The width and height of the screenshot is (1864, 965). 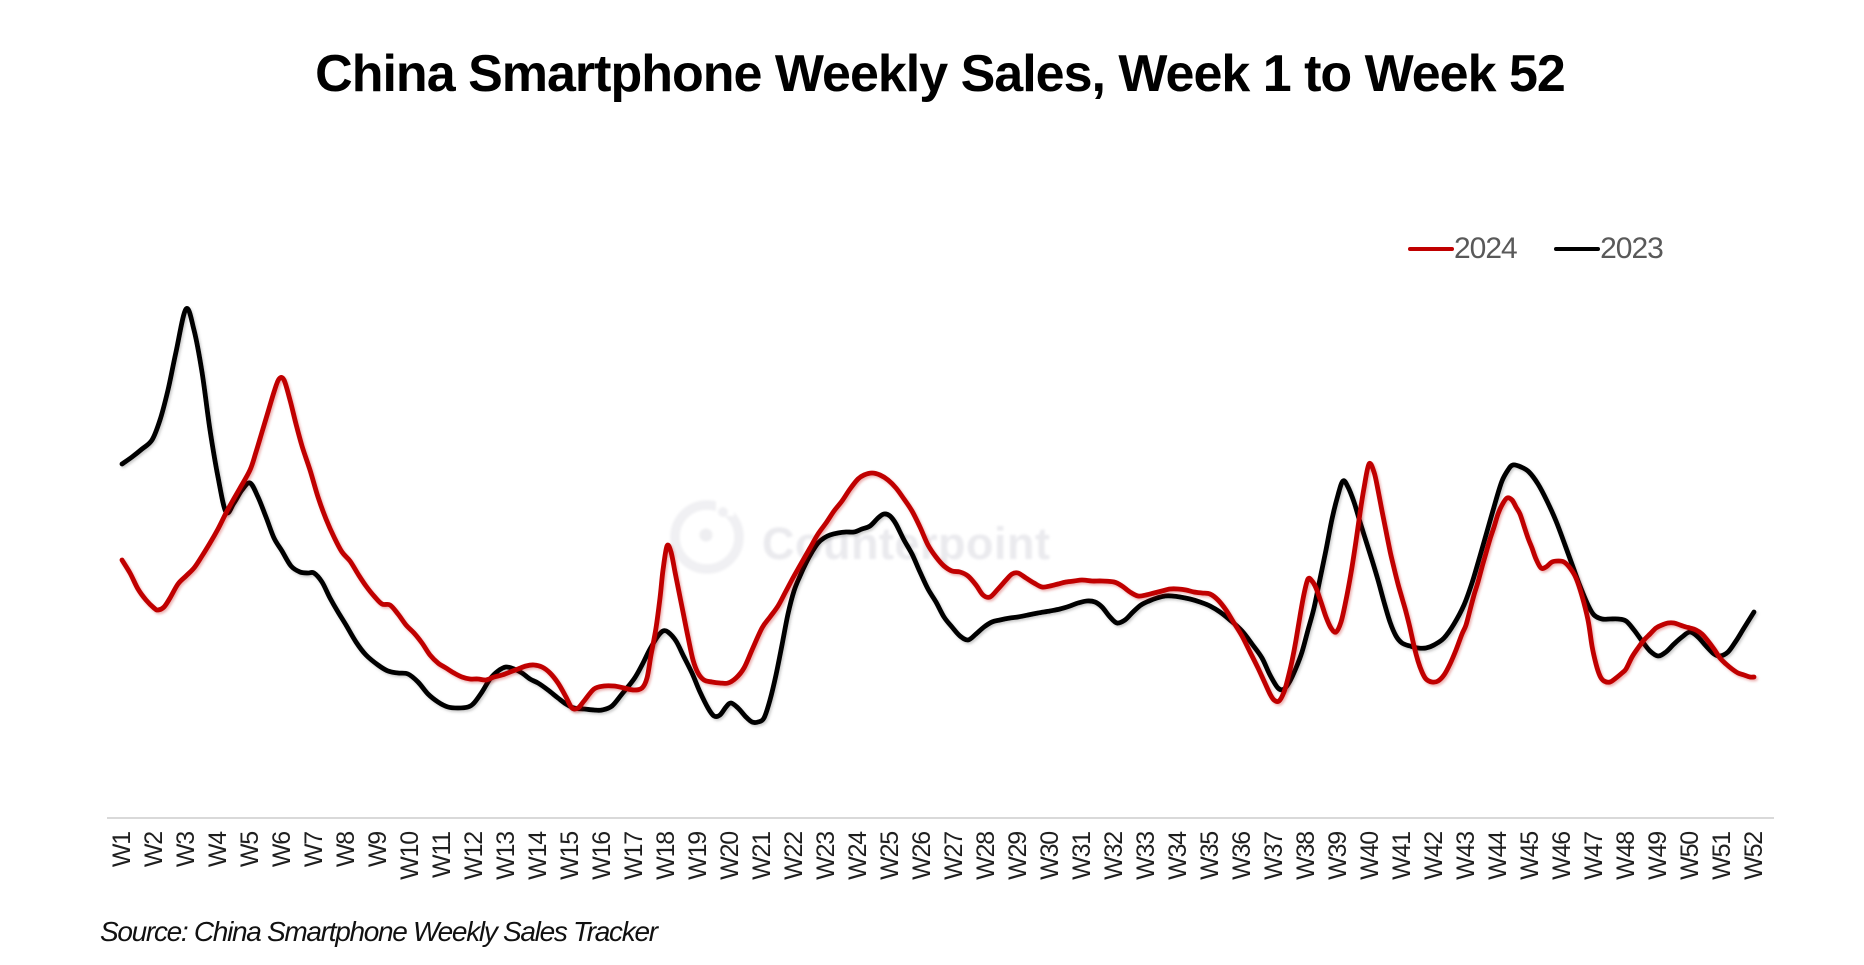 What do you see at coordinates (794, 856) in the screenshot?
I see `svg-text: W22` at bounding box center [794, 856].